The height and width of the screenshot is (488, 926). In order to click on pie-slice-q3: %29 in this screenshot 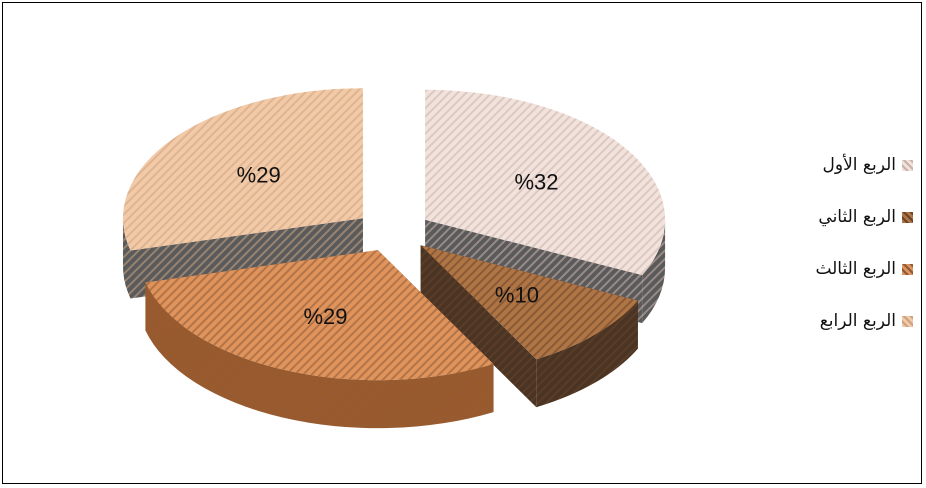, I will do `click(319, 339)`.